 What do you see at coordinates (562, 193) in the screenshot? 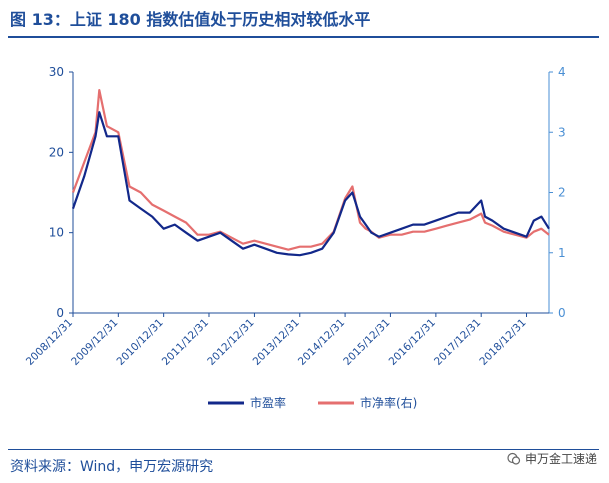
I see `right-tick-label: 2` at bounding box center [562, 193].